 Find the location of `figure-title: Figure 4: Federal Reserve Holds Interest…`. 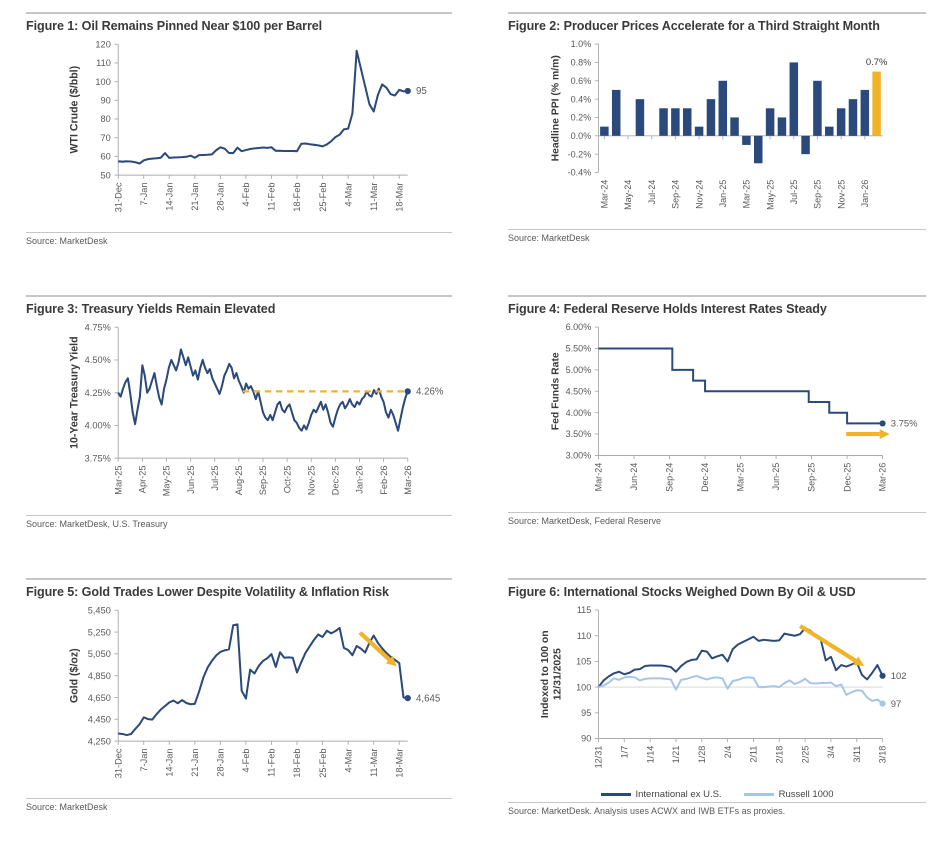

figure-title: Figure 4: Federal Reserve Holds Interest… is located at coordinates (667, 309).